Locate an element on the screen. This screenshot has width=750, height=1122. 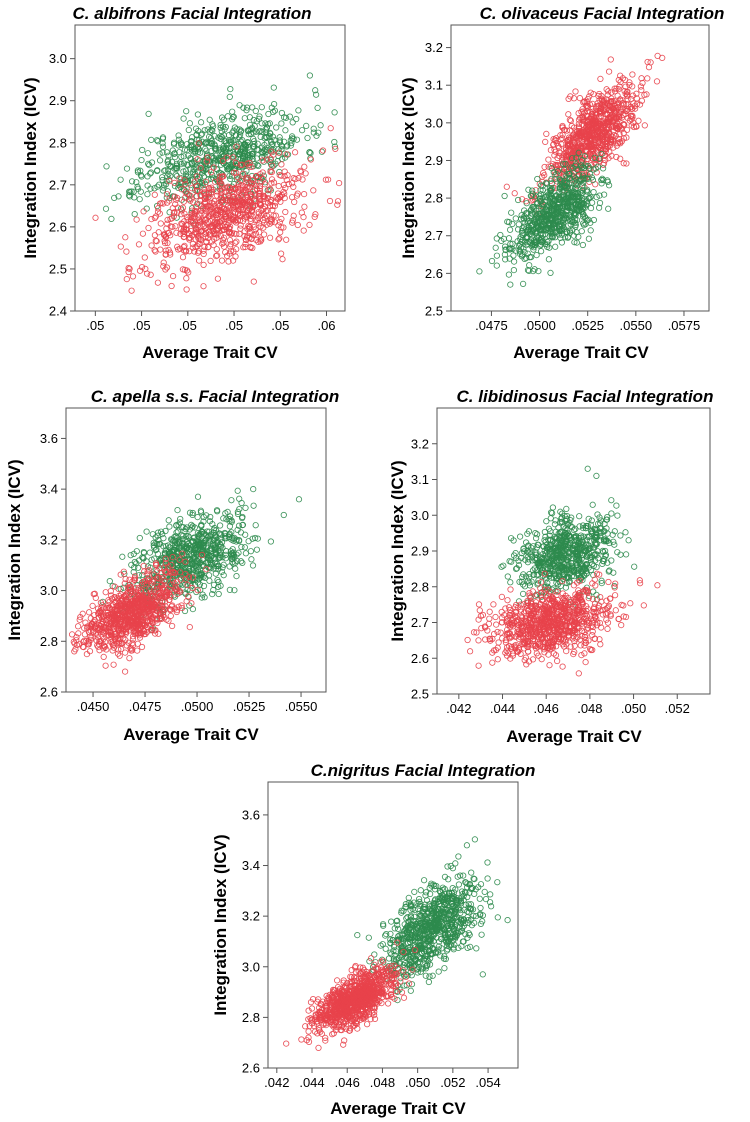
chart-title: C. albifrons Facial Integration is located at coordinates (192, 13).